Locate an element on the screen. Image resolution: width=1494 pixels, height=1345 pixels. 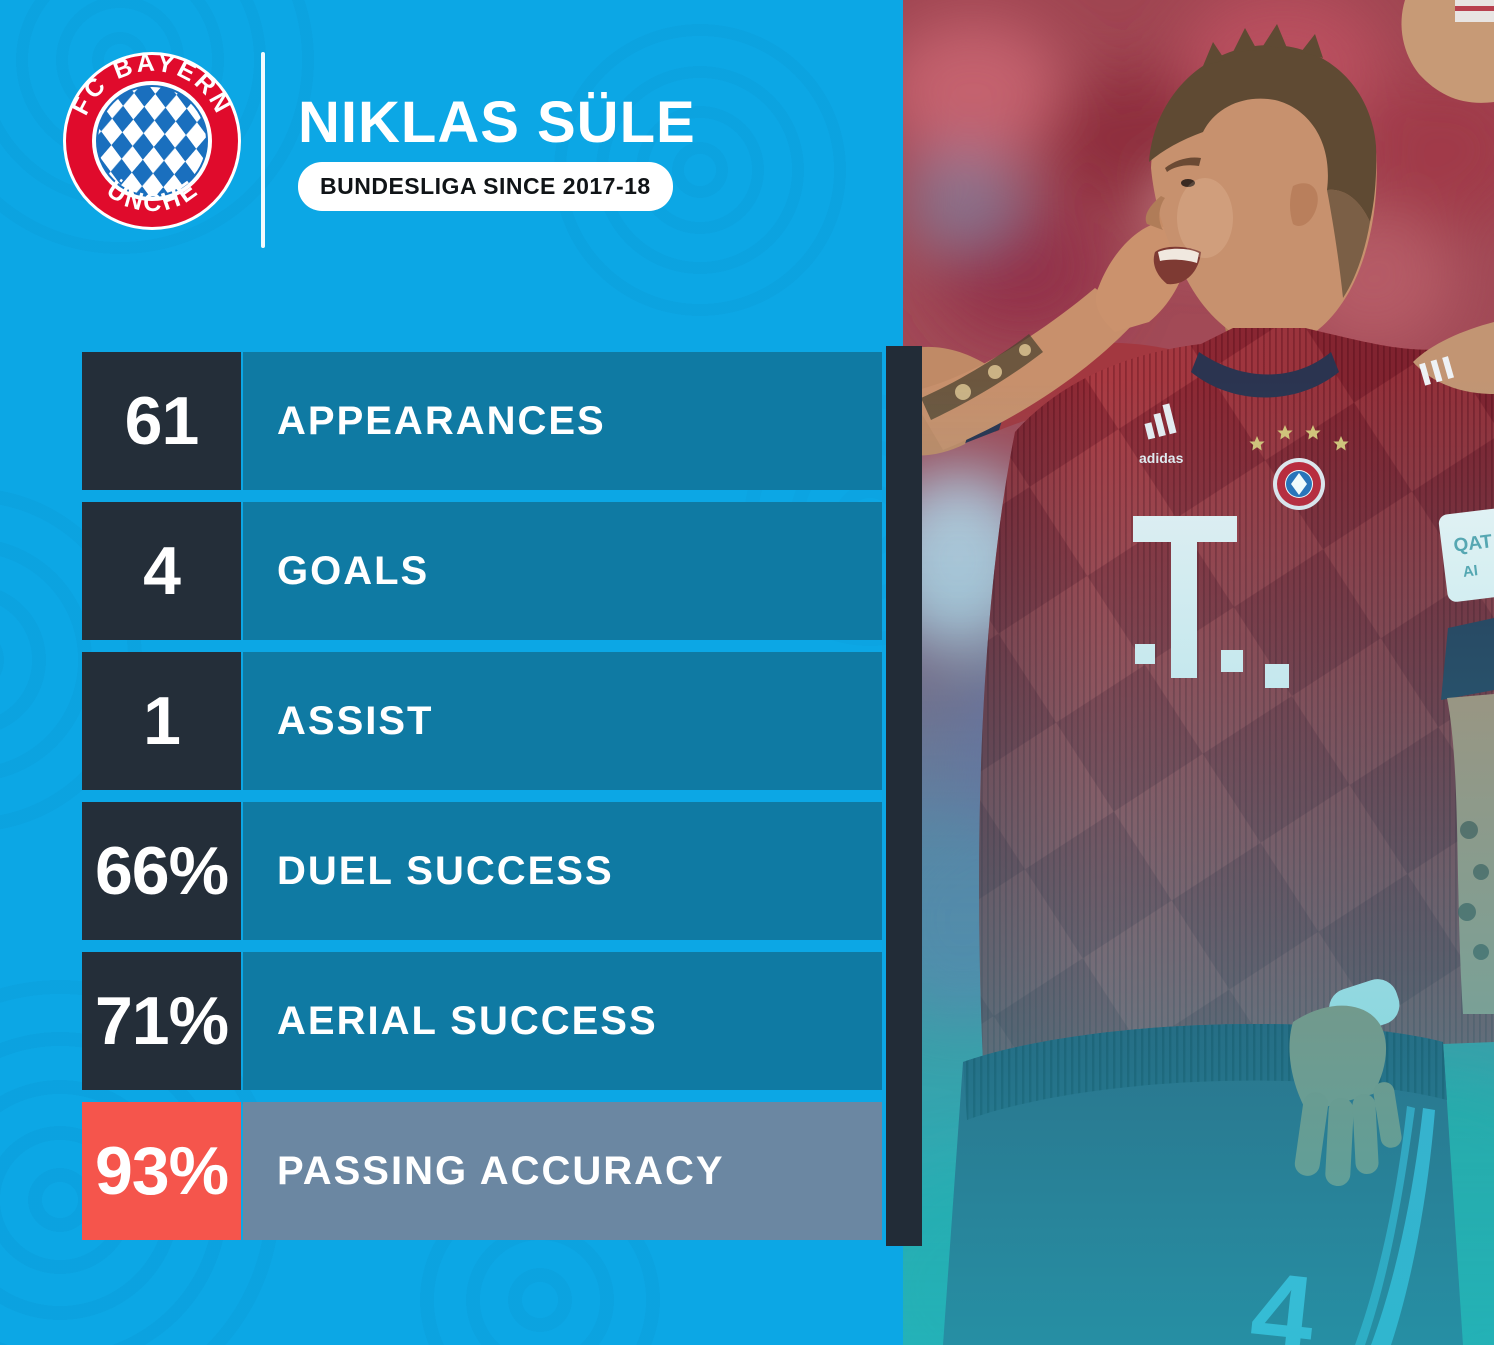
stat-value: 93% is located at coordinates (161, 1171).